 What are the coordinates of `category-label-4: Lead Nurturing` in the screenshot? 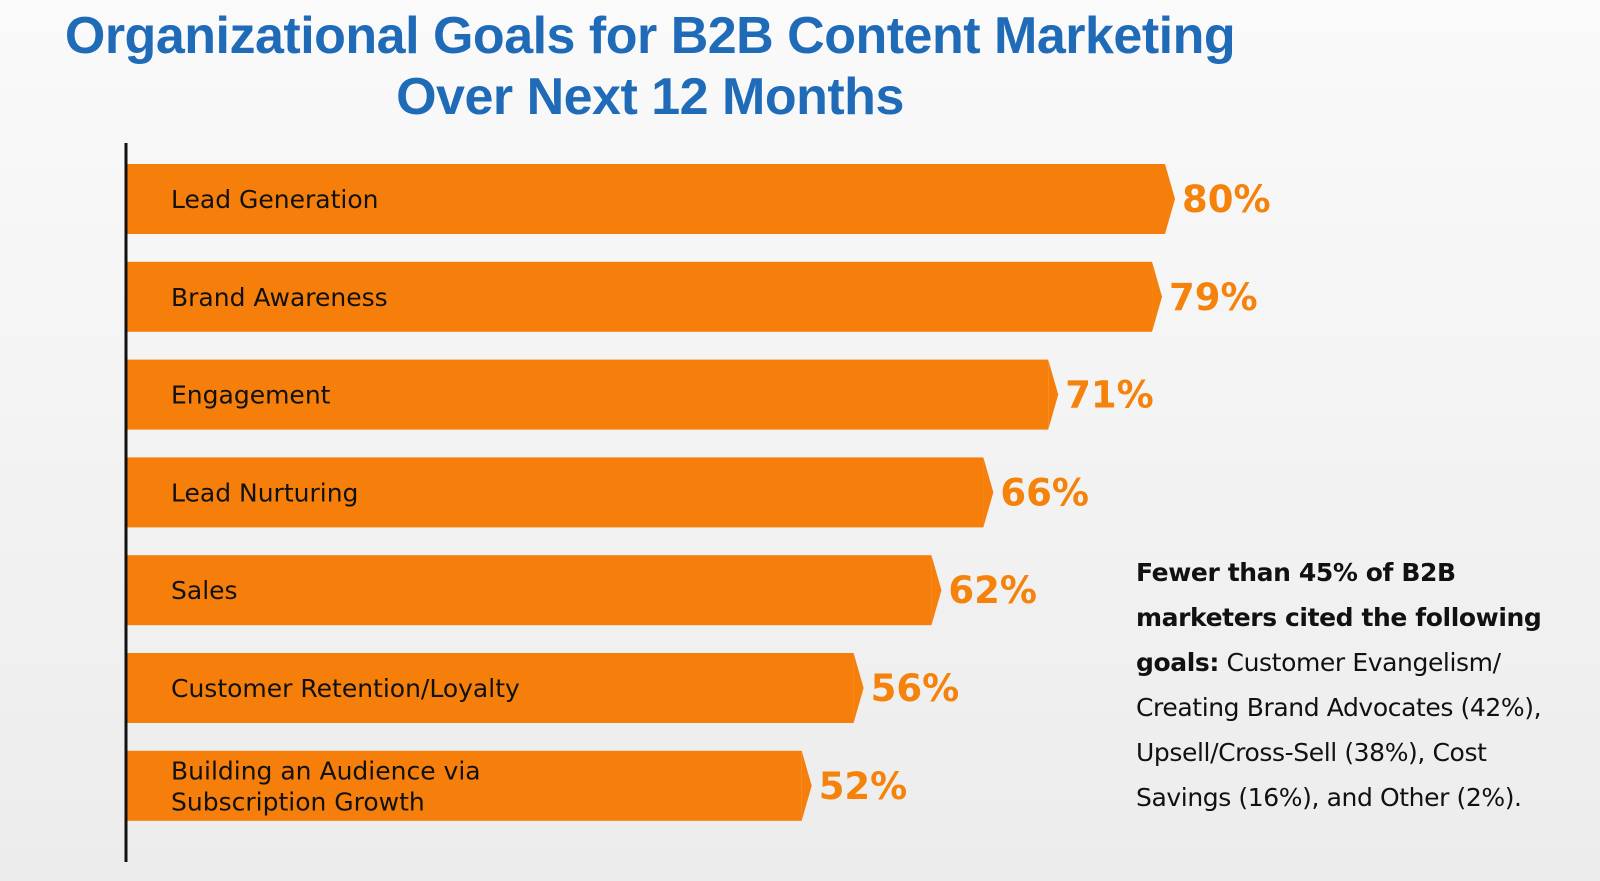 It's located at (264, 492).